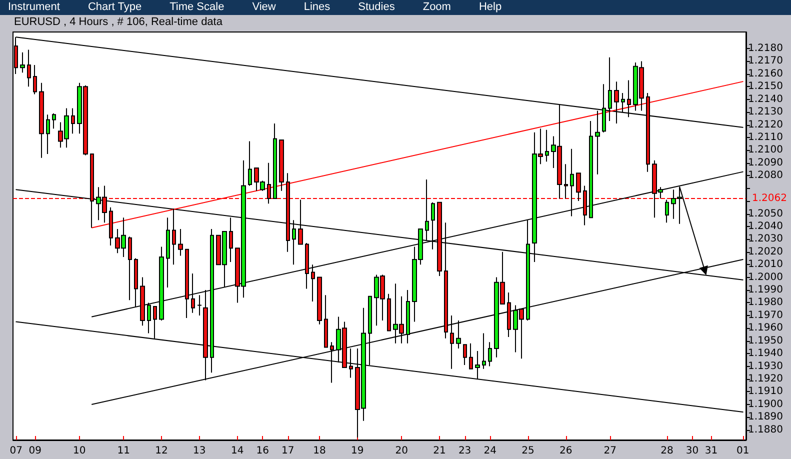  Describe the element at coordinates (439, 451) in the screenshot. I see `x-tick-label: 21` at that location.